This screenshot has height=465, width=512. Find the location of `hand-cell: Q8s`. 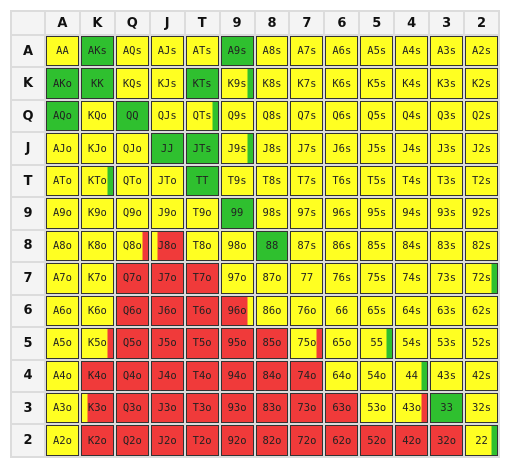

hand-cell: Q8s is located at coordinates (272, 116).